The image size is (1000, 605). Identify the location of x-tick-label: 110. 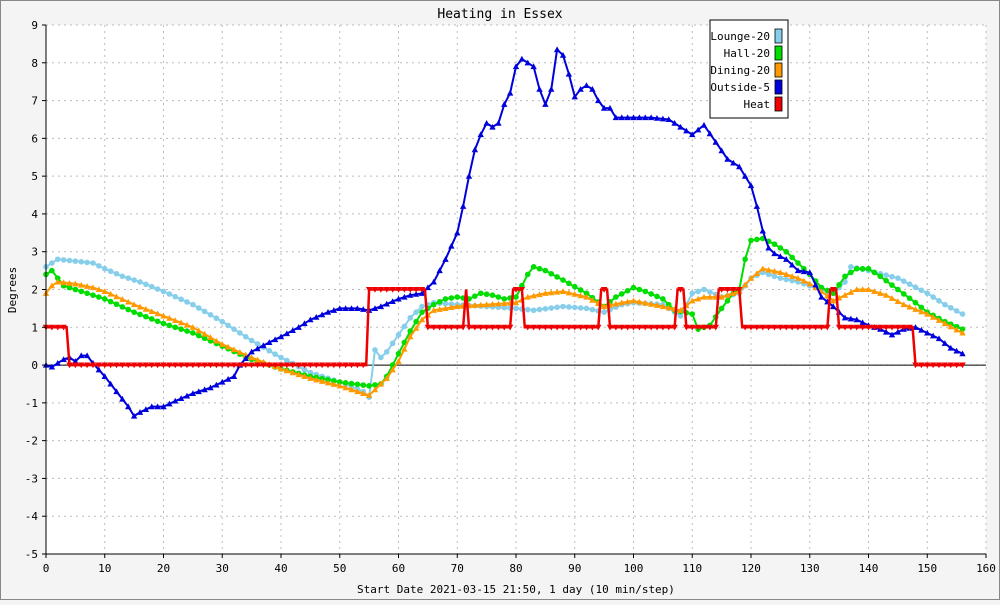
(692, 568).